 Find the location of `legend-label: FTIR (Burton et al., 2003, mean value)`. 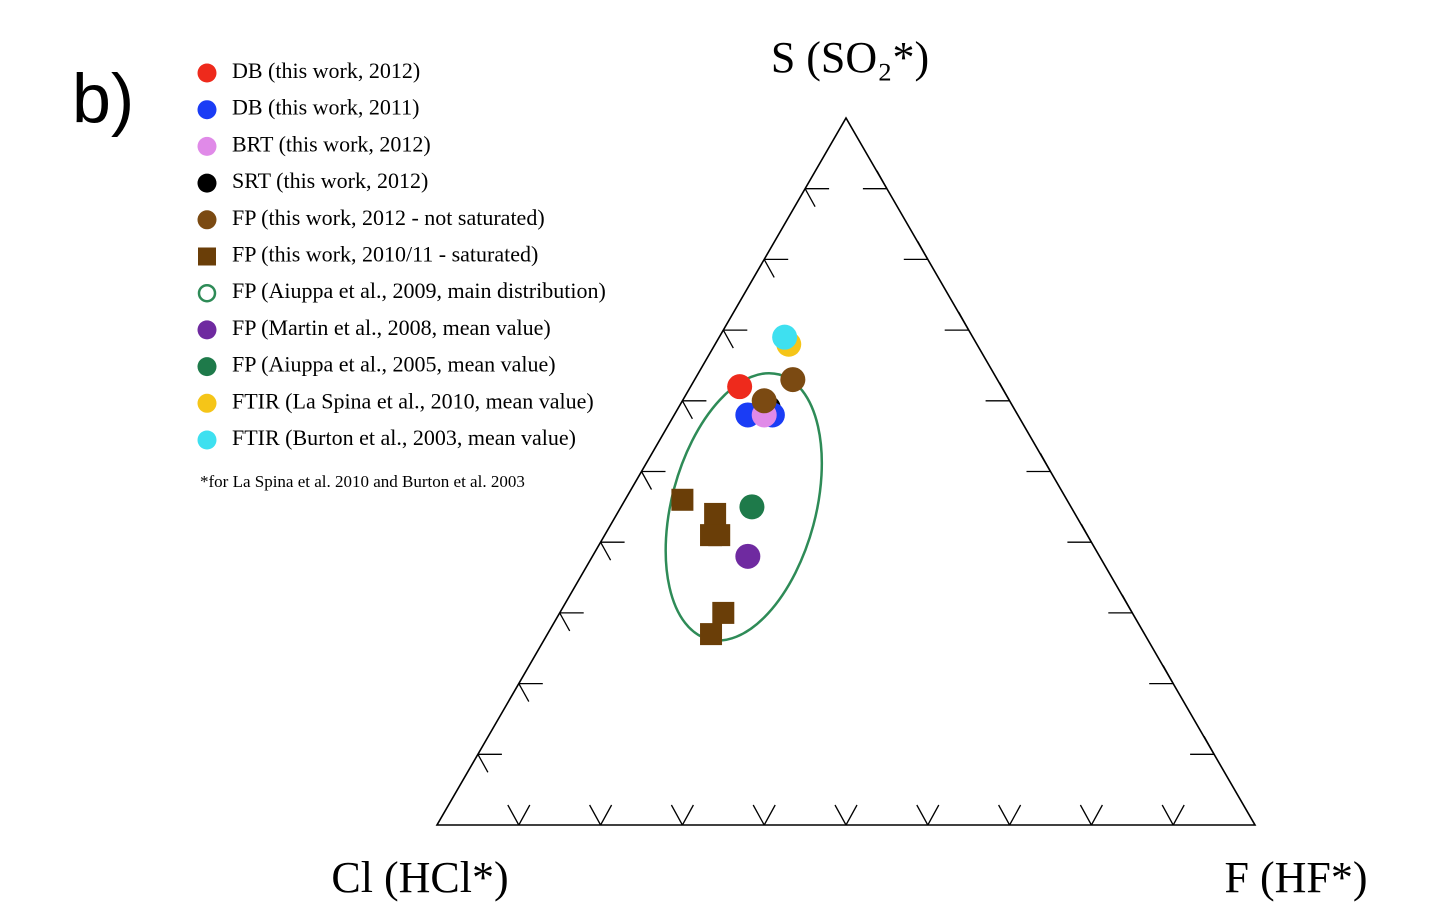

legend-label: FTIR (Burton et al., 2003, mean value) is located at coordinates (404, 437).